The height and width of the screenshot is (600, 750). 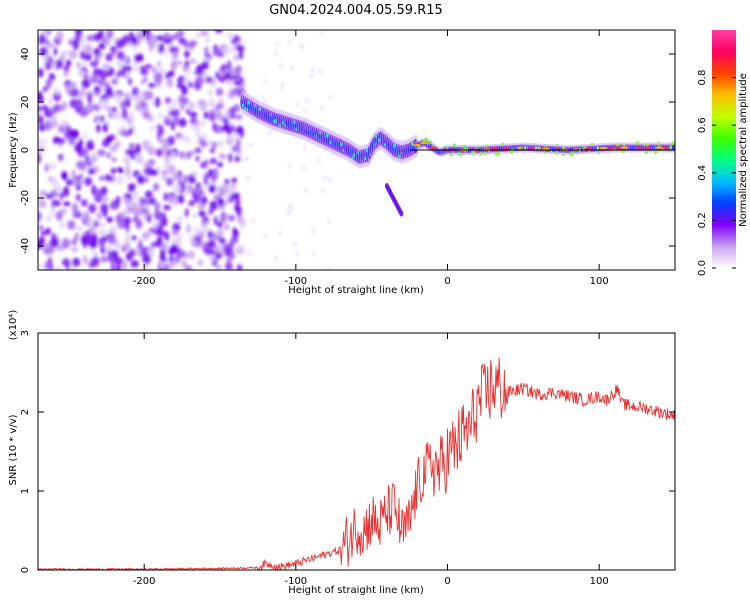 What do you see at coordinates (447, 581) in the screenshot?
I see `snr-x-tick-label: 0` at bounding box center [447, 581].